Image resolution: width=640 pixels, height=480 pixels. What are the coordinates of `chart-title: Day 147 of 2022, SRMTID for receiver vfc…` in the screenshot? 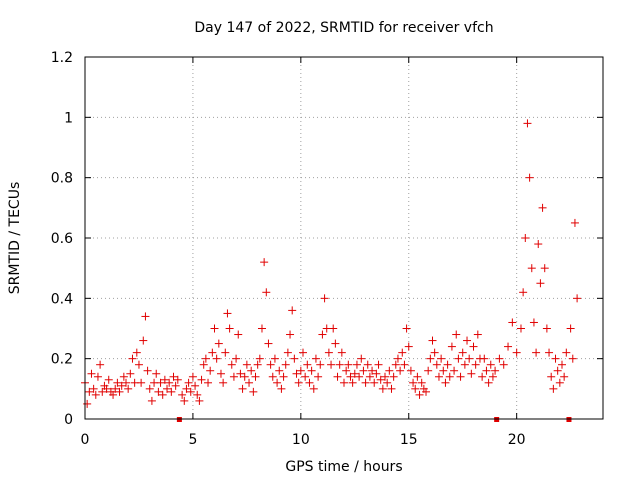 It's located at (343, 28).